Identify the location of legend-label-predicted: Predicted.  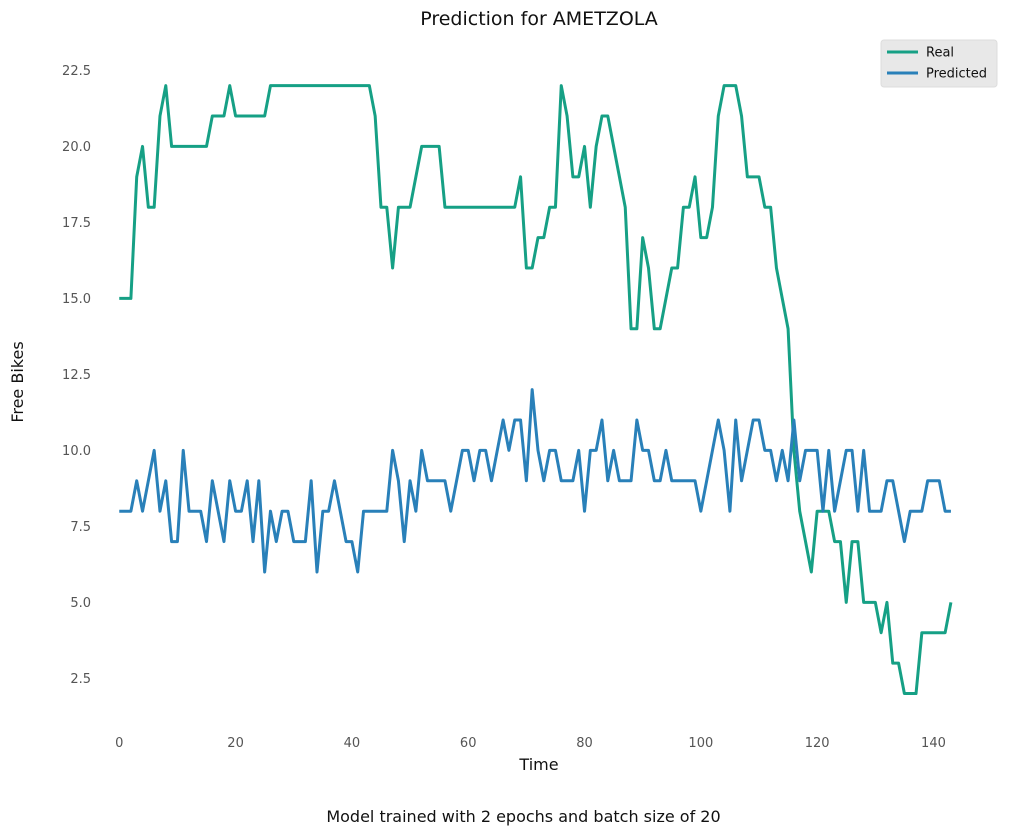
(956, 74).